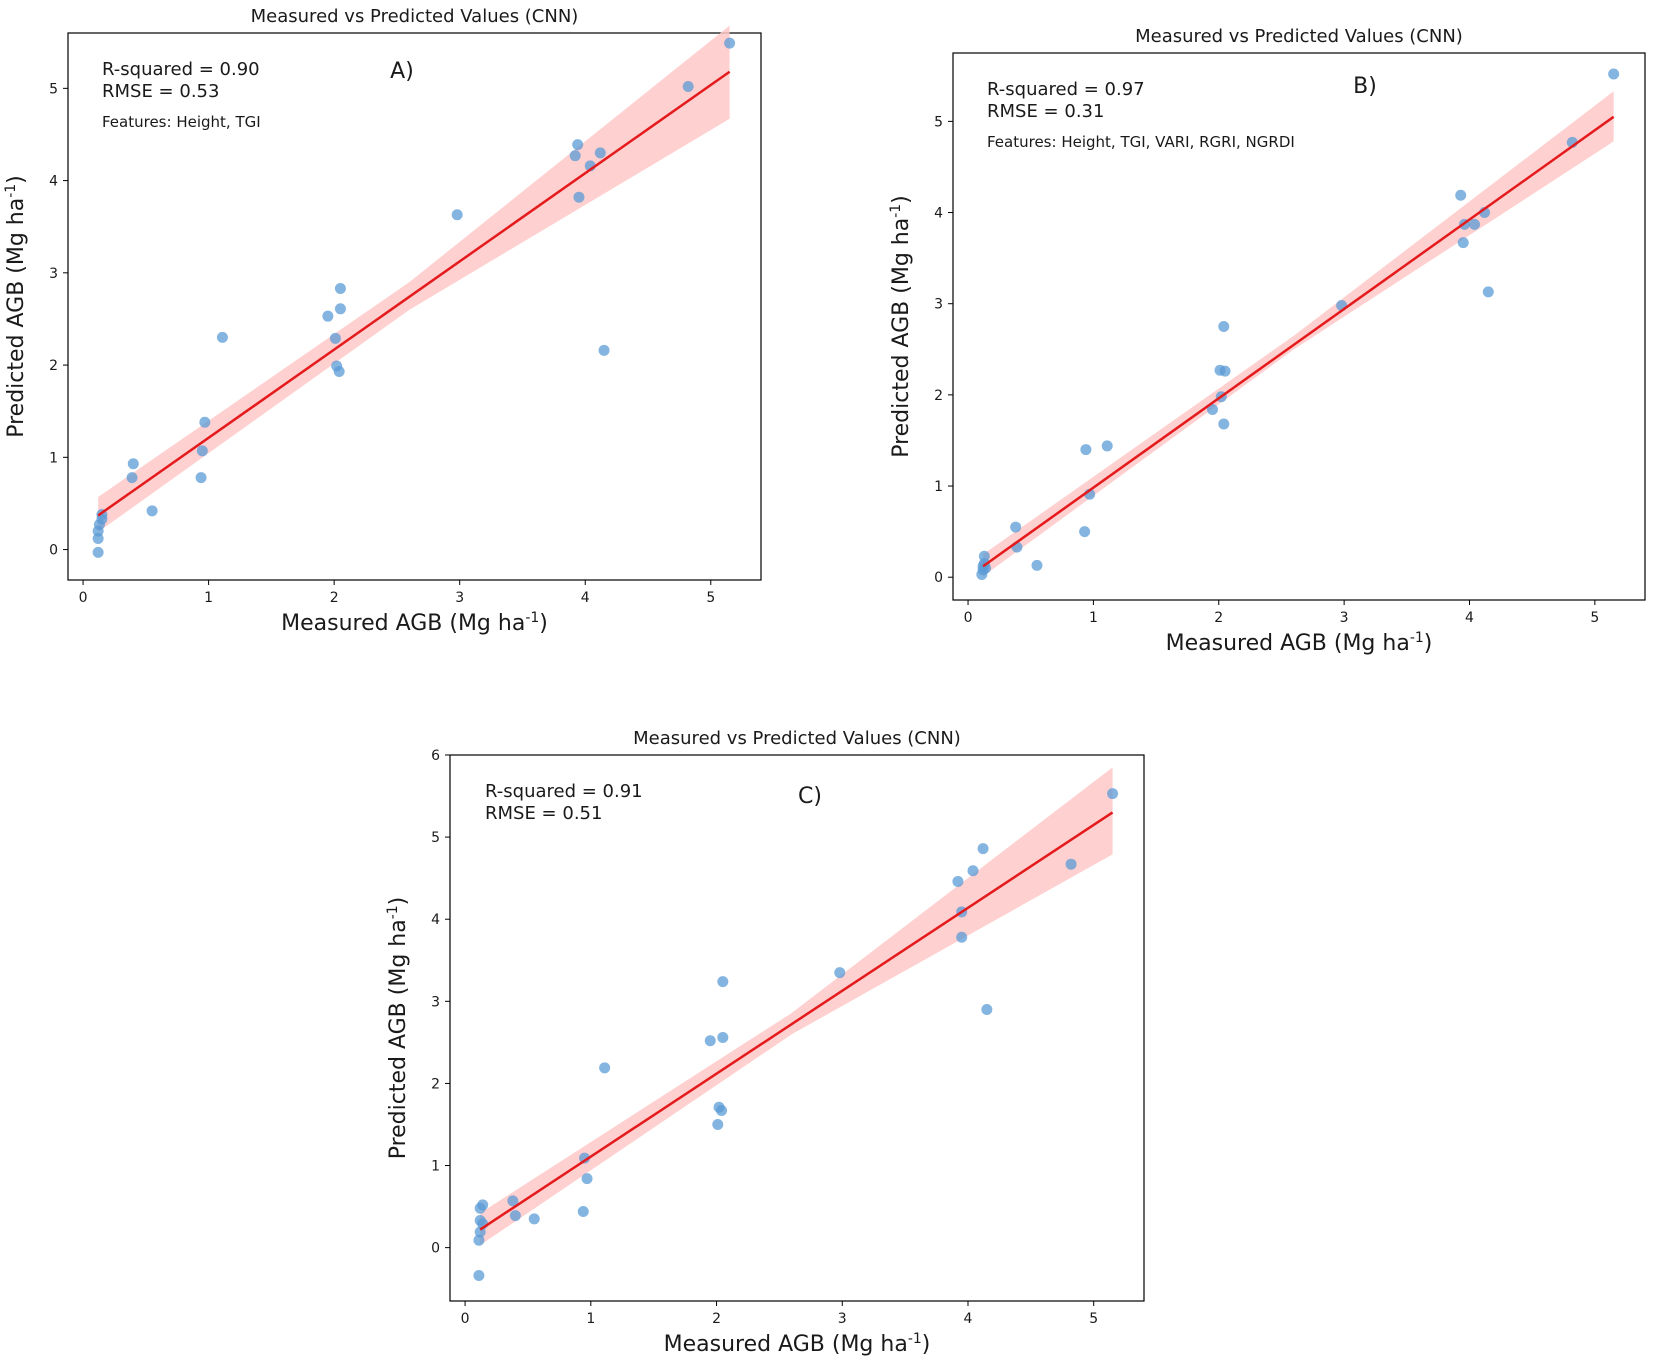  I want to click on rmse-label: RMSE = 0.51, so click(543, 813).